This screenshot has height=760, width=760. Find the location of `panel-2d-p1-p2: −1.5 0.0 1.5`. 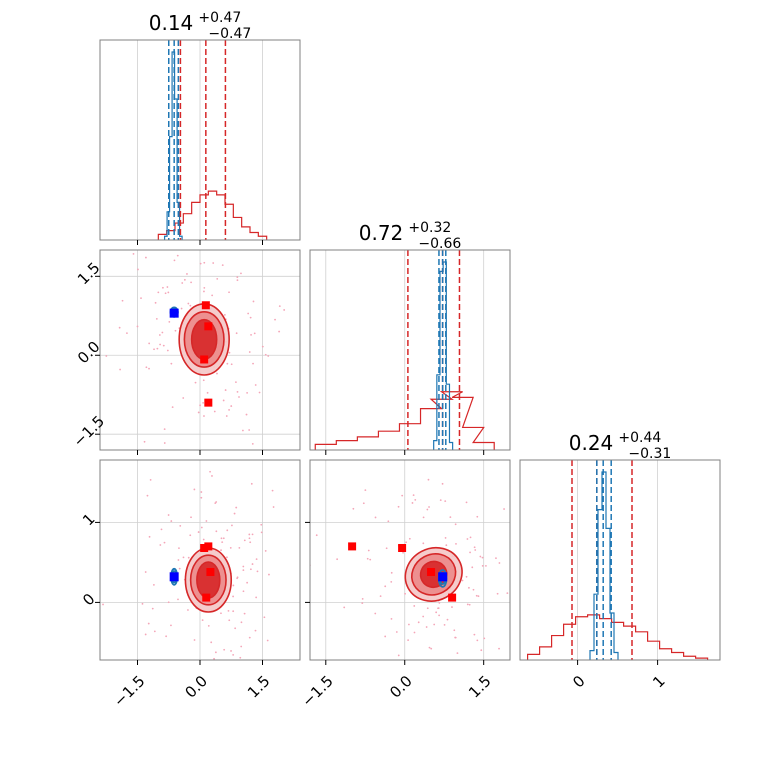

panel-2d-p1-p2: −1.5 0.0 1.5 is located at coordinates (415, 584).